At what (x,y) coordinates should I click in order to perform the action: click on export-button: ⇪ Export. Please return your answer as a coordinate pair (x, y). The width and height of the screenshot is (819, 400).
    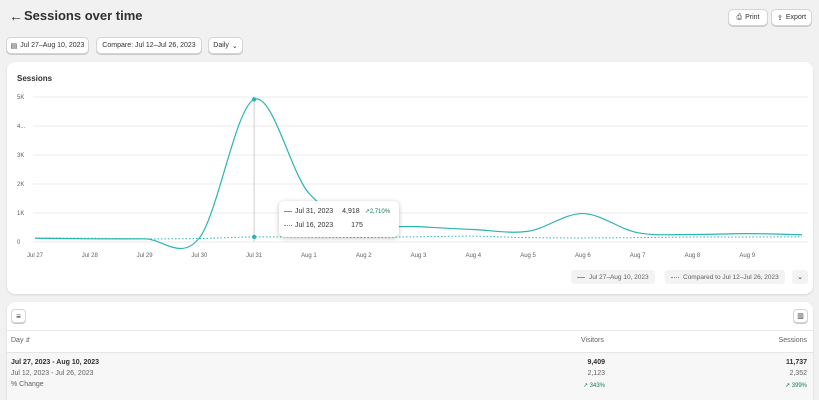
    Looking at the image, I should click on (791, 17).